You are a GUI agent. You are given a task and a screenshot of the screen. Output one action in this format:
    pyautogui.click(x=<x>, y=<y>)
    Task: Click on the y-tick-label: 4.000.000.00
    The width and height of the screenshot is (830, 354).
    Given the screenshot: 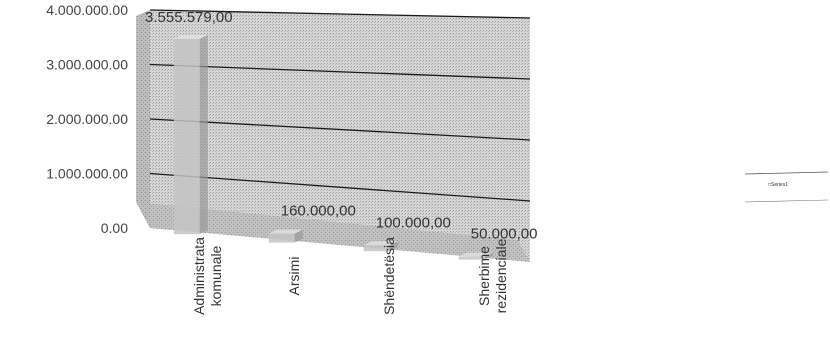 What is the action you would take?
    pyautogui.click(x=87, y=10)
    